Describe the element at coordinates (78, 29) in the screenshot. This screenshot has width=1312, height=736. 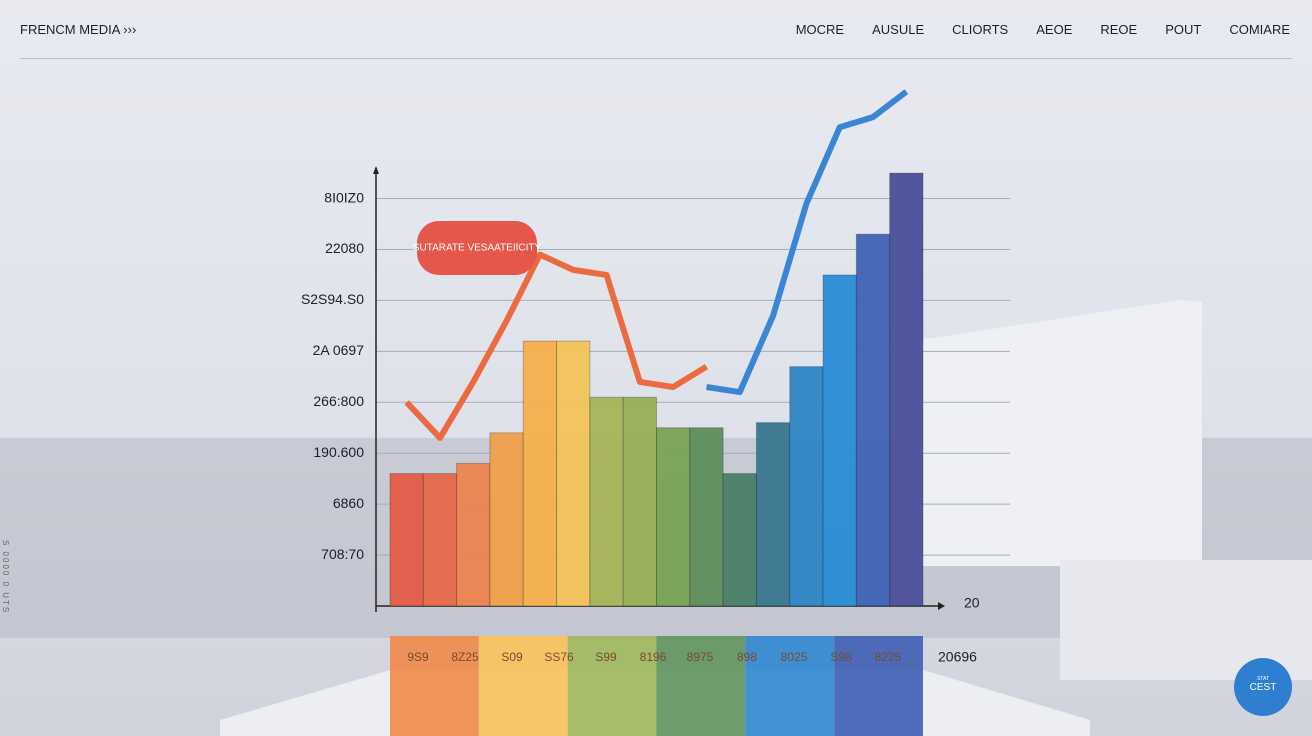
I see `brand: FRENCM MEDIA ›››` at that location.